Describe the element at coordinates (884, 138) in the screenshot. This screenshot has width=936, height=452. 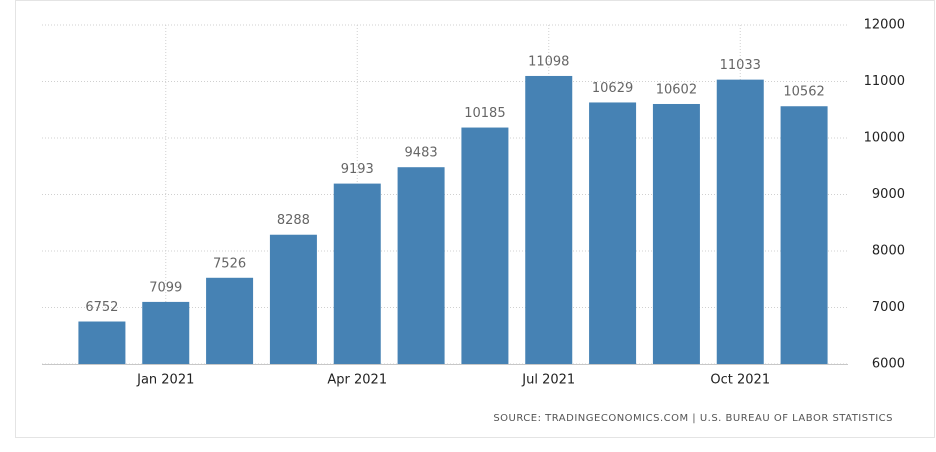
I see `y-tick-label: 10000` at that location.